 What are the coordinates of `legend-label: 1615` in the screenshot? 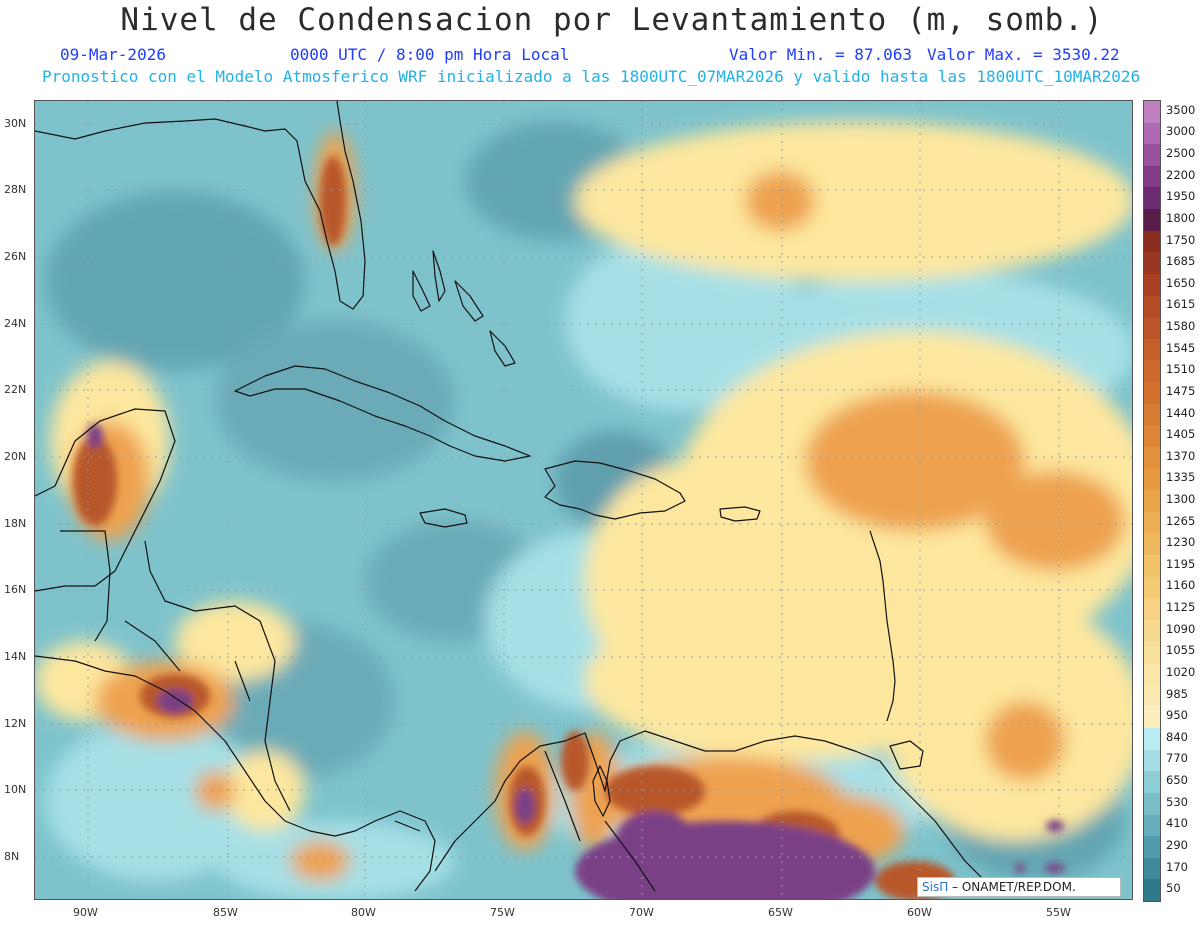 It's located at (1181, 304).